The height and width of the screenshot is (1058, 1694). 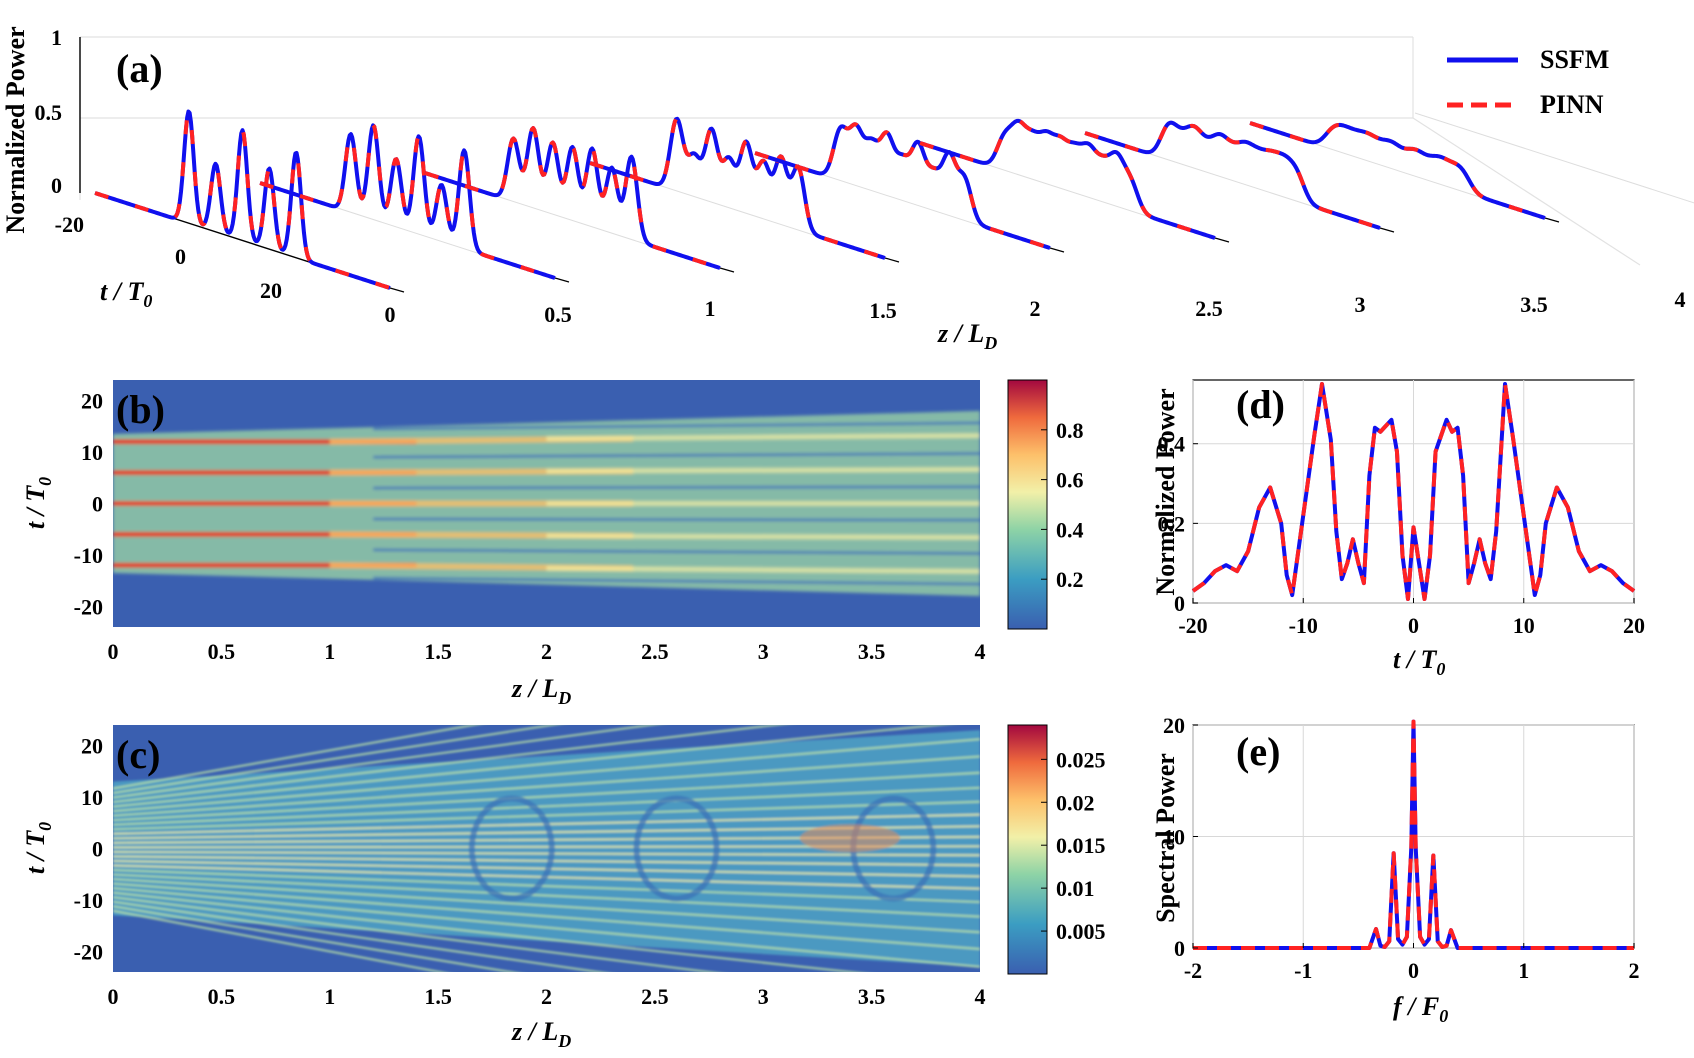 I want to click on x-tick-label: 20, so click(x=1634, y=625).